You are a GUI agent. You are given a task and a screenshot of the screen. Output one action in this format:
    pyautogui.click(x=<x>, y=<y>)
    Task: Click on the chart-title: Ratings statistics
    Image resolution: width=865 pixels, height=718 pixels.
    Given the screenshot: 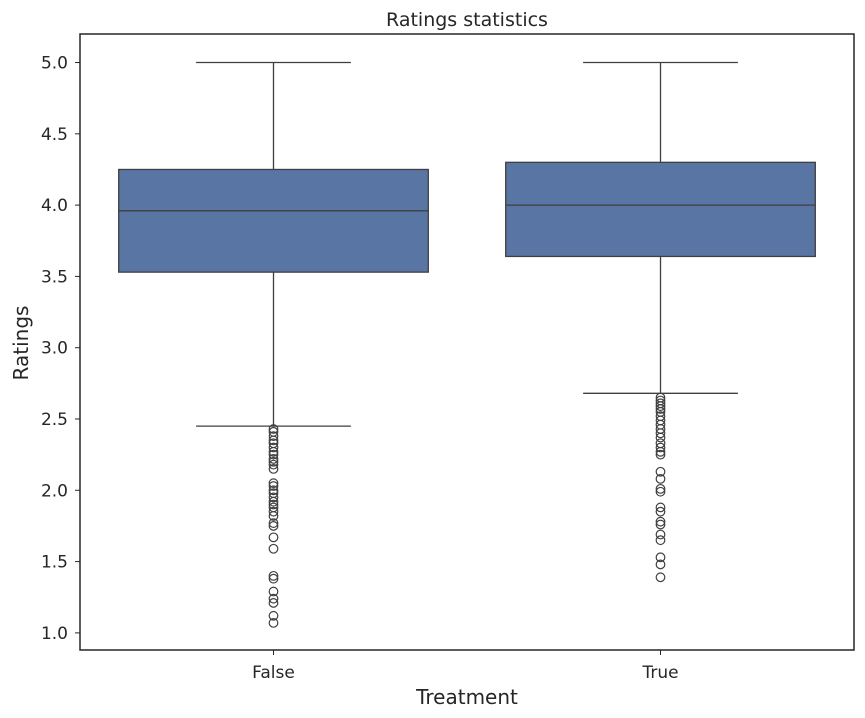 What is the action you would take?
    pyautogui.click(x=467, y=20)
    